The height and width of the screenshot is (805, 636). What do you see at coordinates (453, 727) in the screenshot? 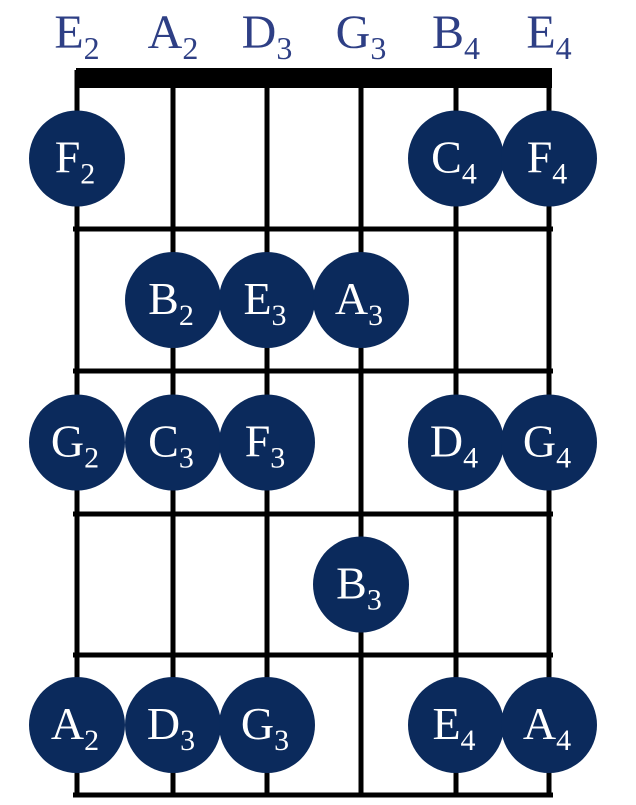
I see `note-label: E4` at bounding box center [453, 727].